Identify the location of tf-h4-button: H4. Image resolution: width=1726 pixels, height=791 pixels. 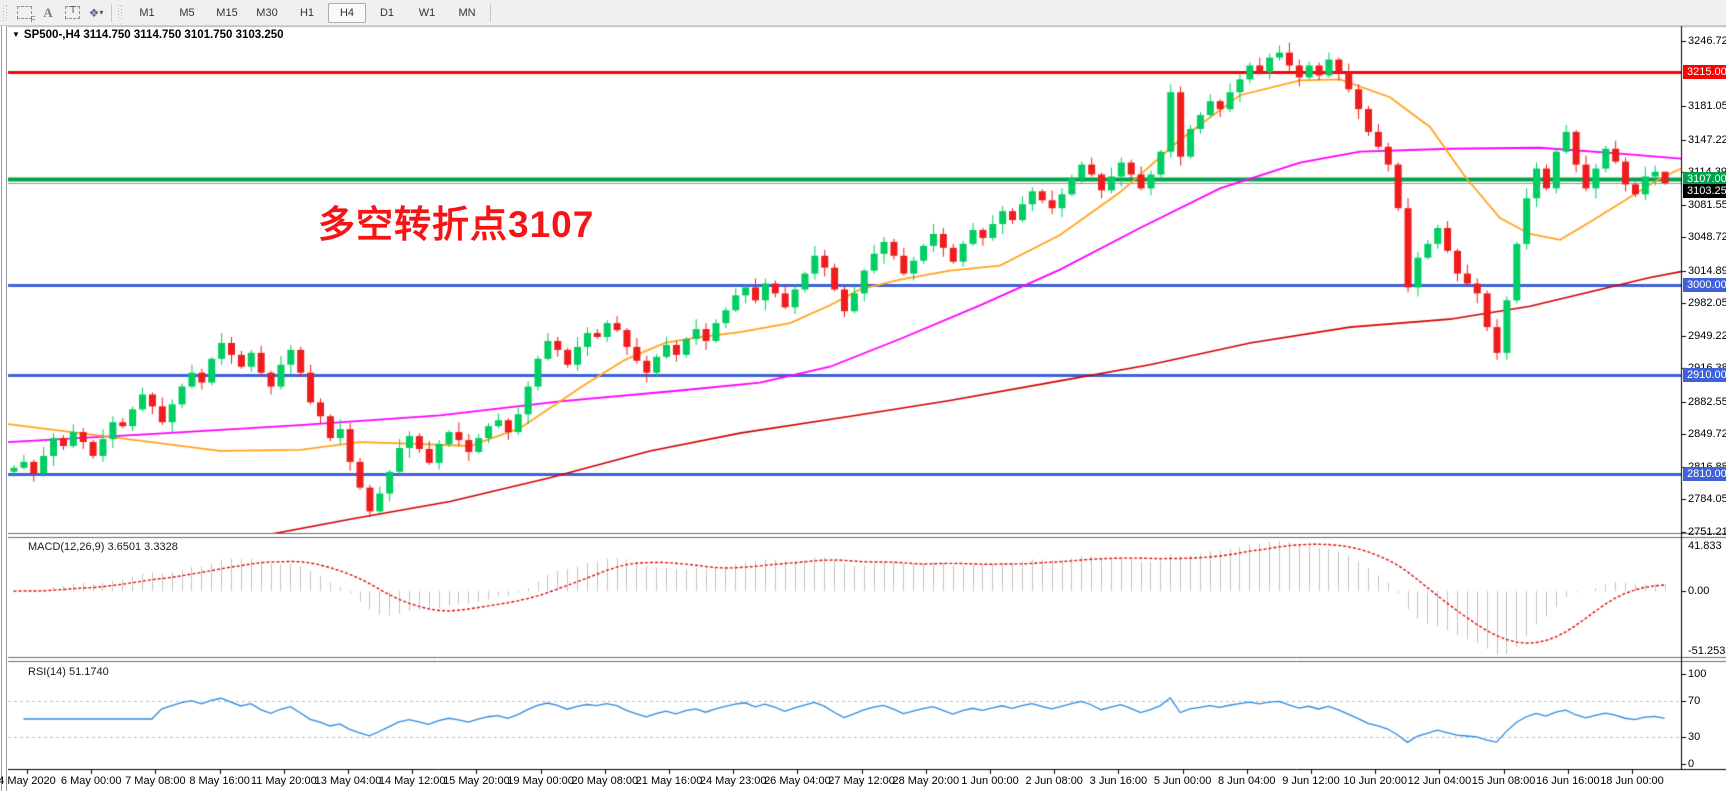
(347, 12).